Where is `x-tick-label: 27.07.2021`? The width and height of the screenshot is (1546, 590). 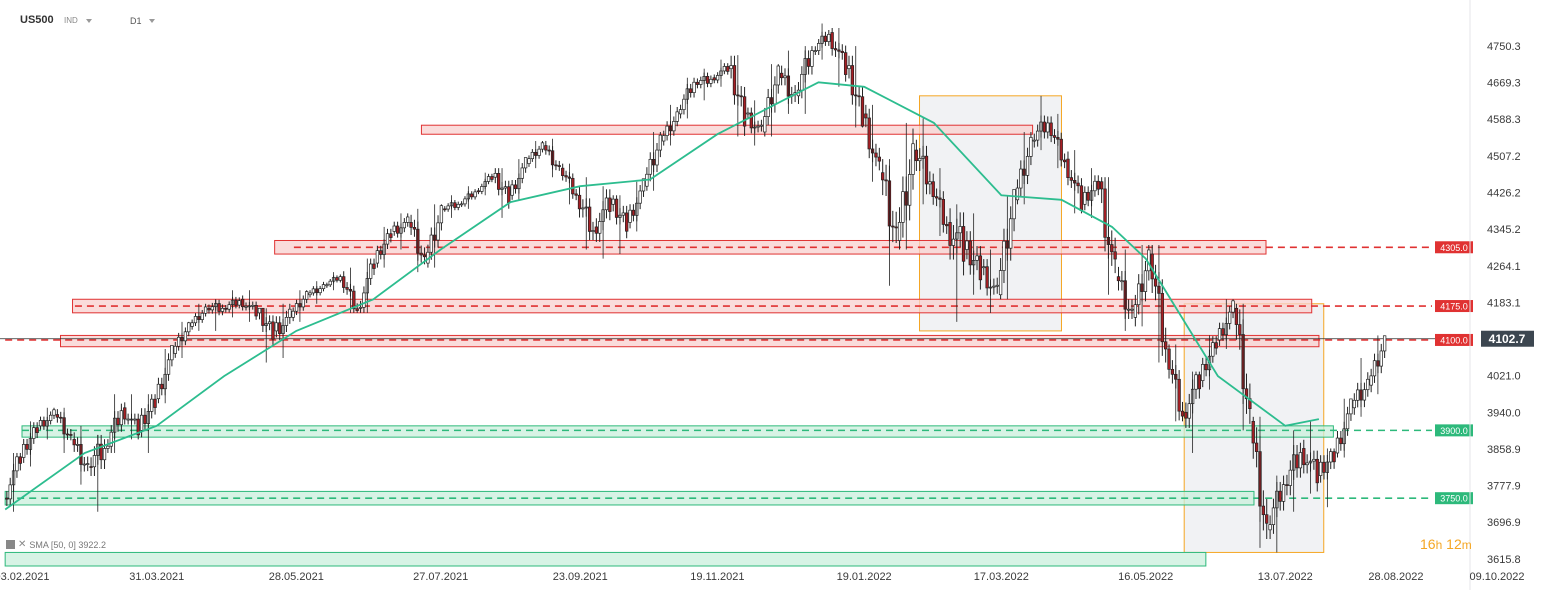 x-tick-label: 27.07.2021 is located at coordinates (440, 577).